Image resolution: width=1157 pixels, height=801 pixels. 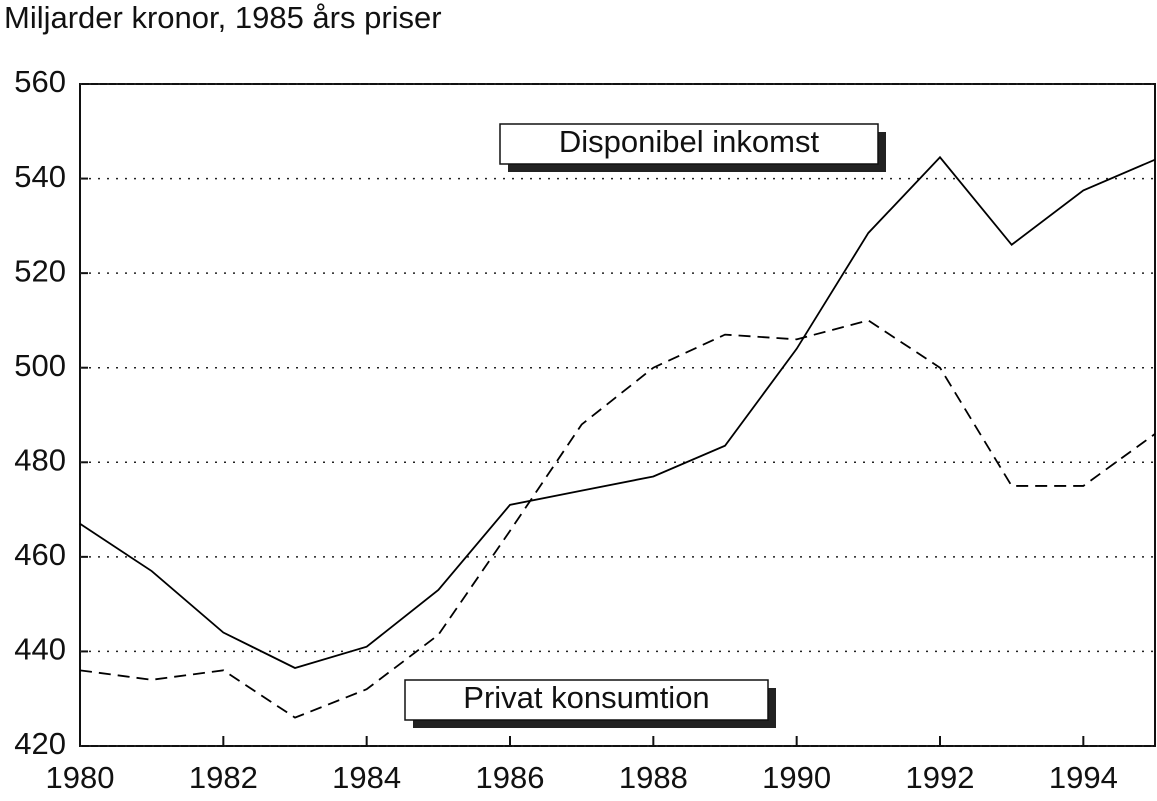 I want to click on x-tick-label: 1990, so click(x=796, y=777).